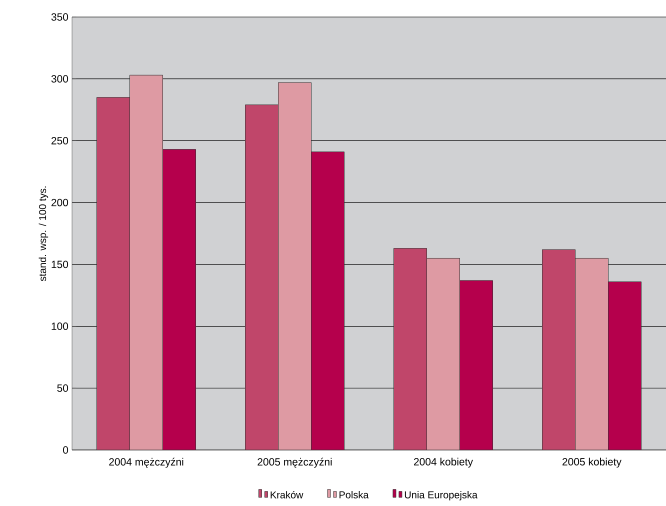 This screenshot has height=506, width=666. Describe the element at coordinates (443, 463) in the screenshot. I see `x-tick-label: 2004 kobiety` at that location.